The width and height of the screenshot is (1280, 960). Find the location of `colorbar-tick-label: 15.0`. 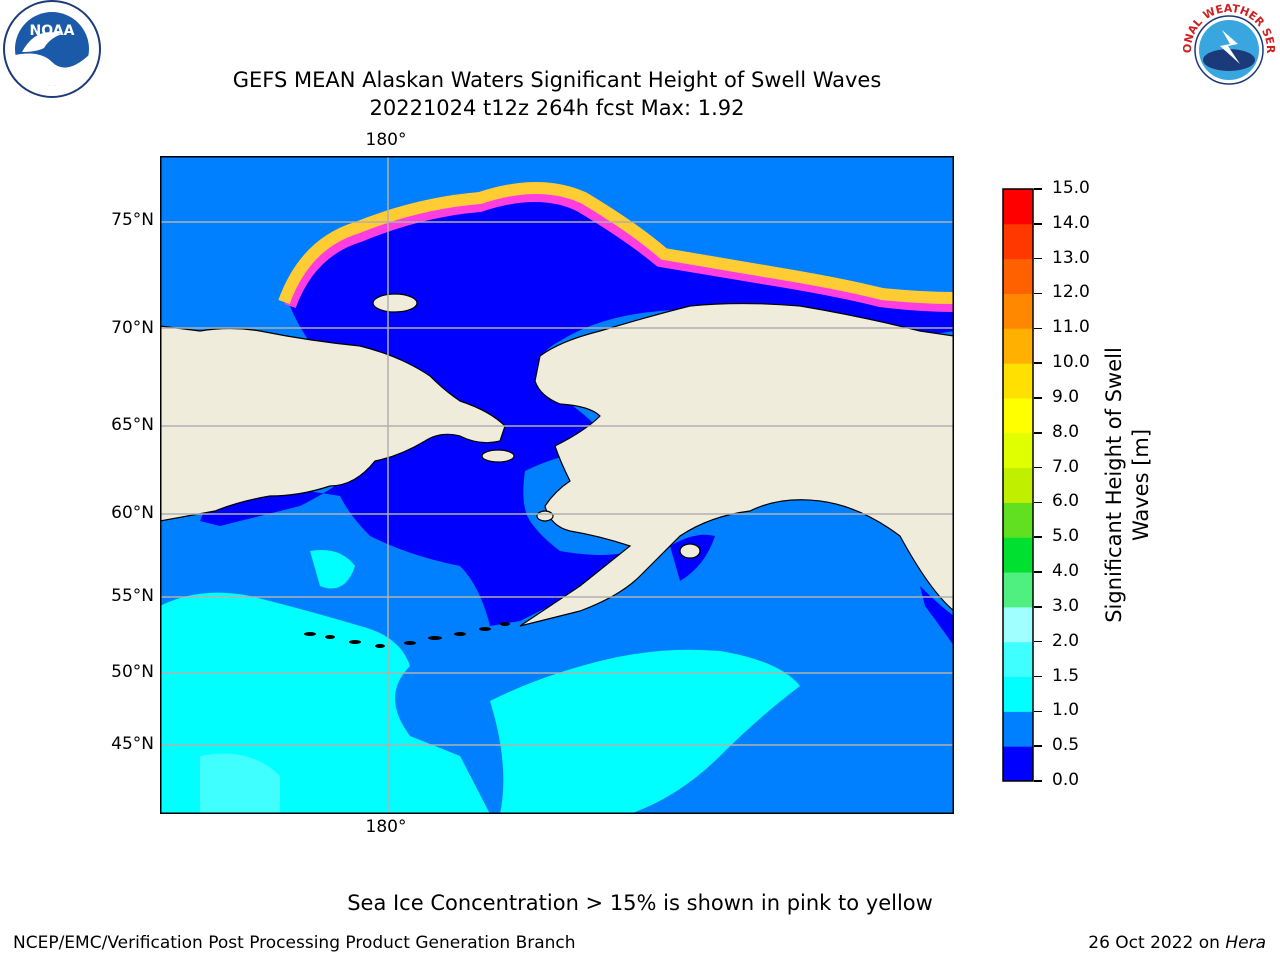

colorbar-tick-label: 15.0 is located at coordinates (1071, 188).